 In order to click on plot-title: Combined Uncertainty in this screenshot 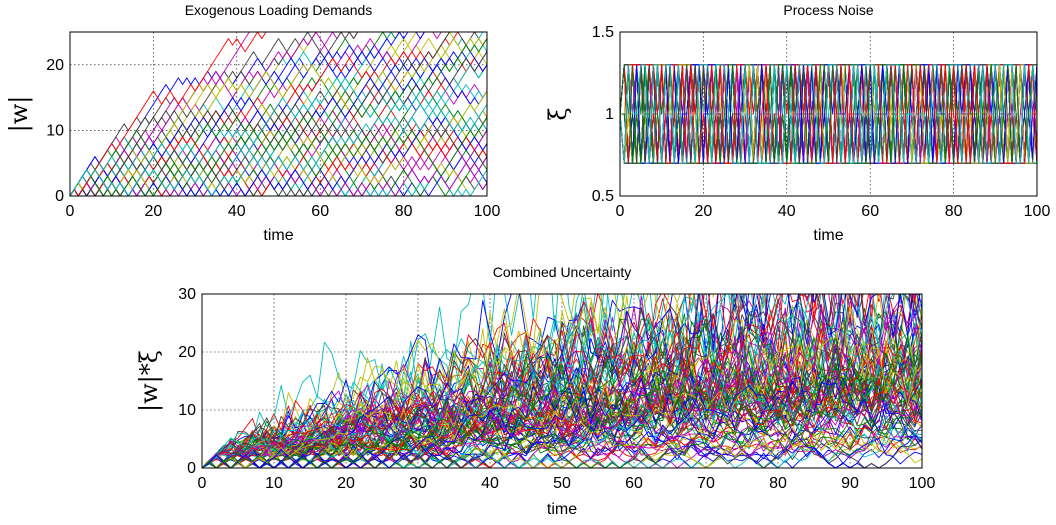, I will do `click(562, 272)`.